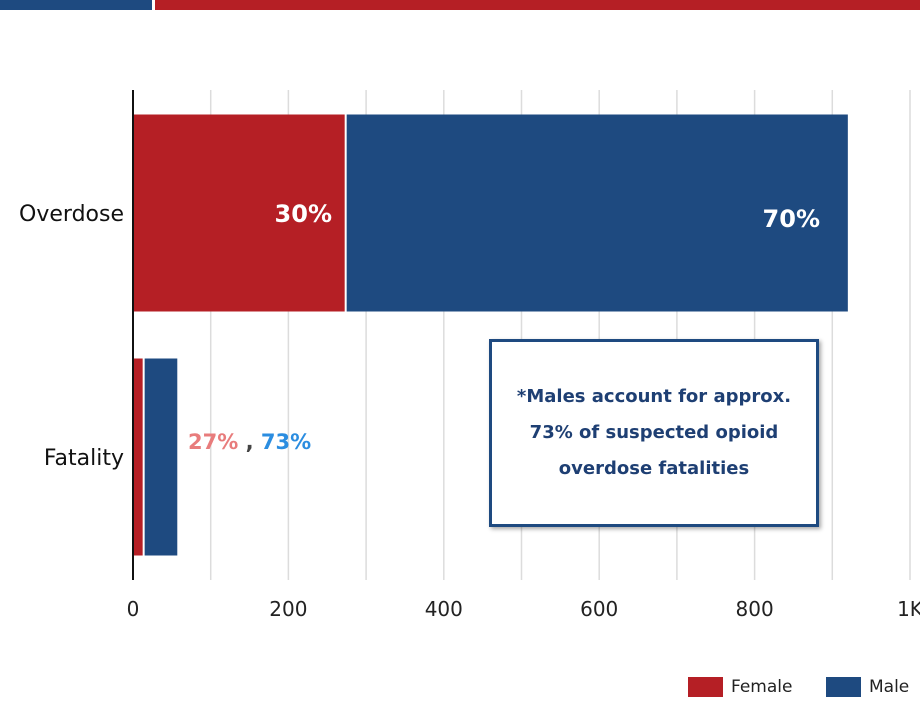 The image size is (920, 707). I want to click on header-band-blue, so click(76, 5).